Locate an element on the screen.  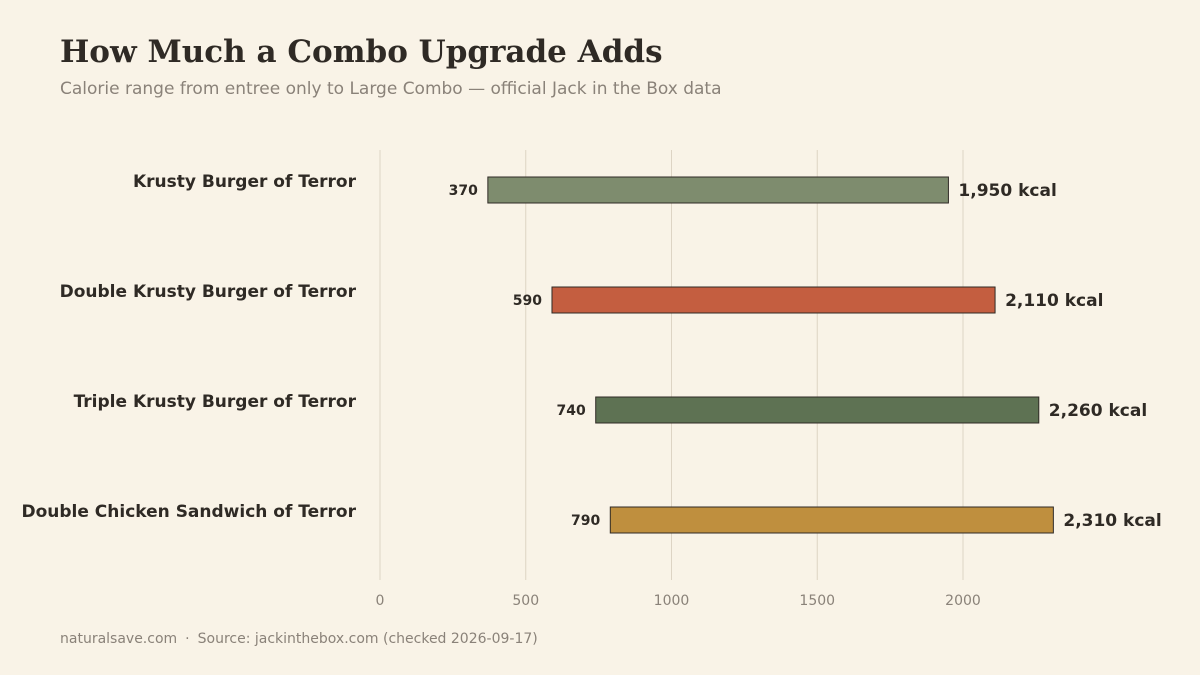
x-tick-label: 0 is located at coordinates (380, 601).